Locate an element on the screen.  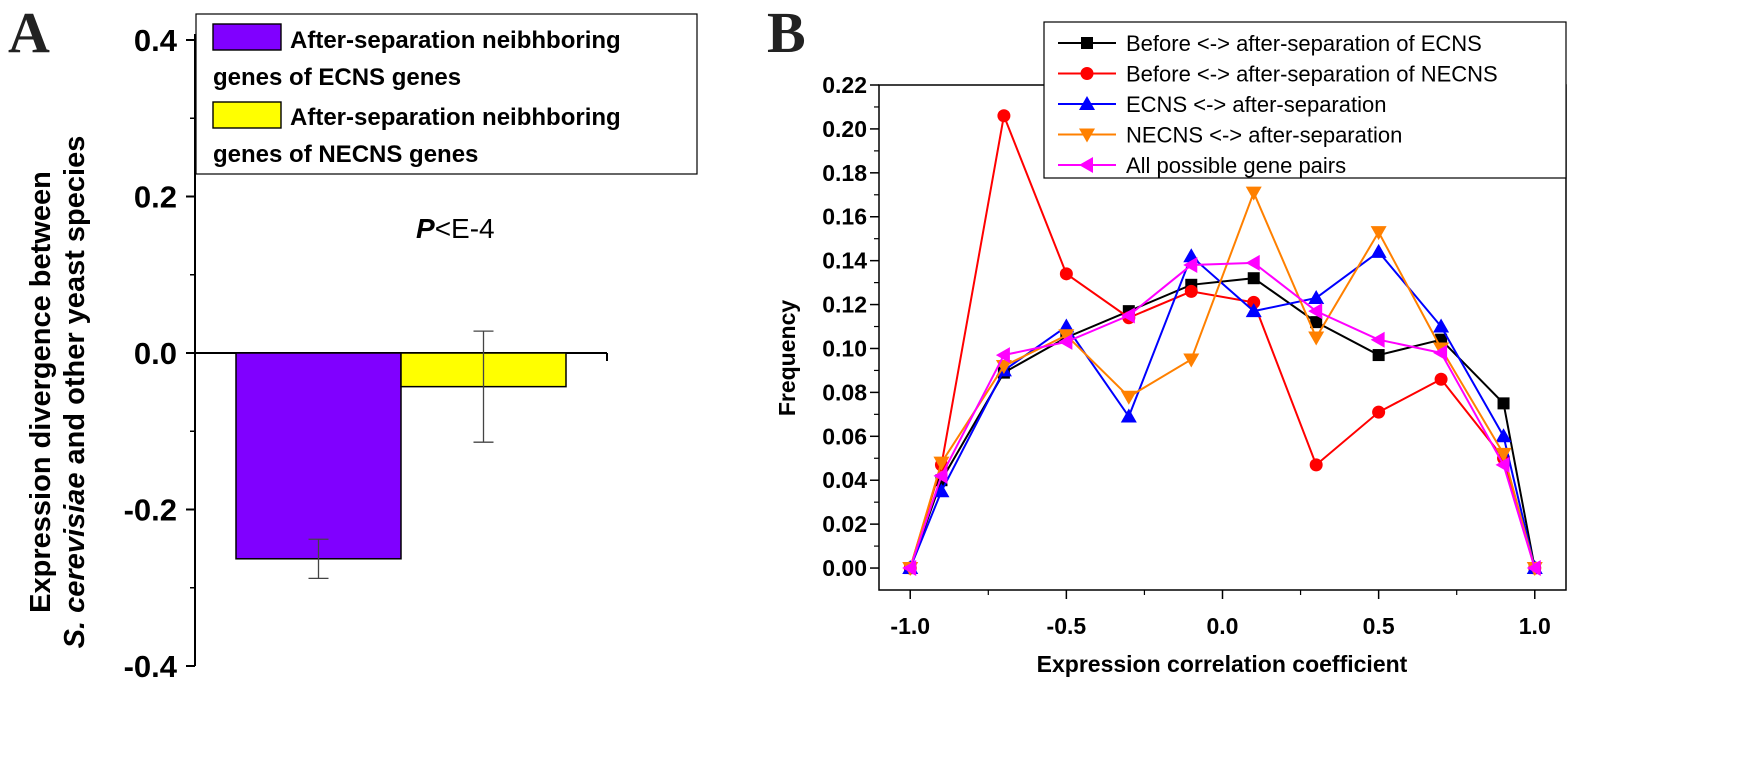
panel-b-y-tick-label: 0.16 is located at coordinates (844, 217).